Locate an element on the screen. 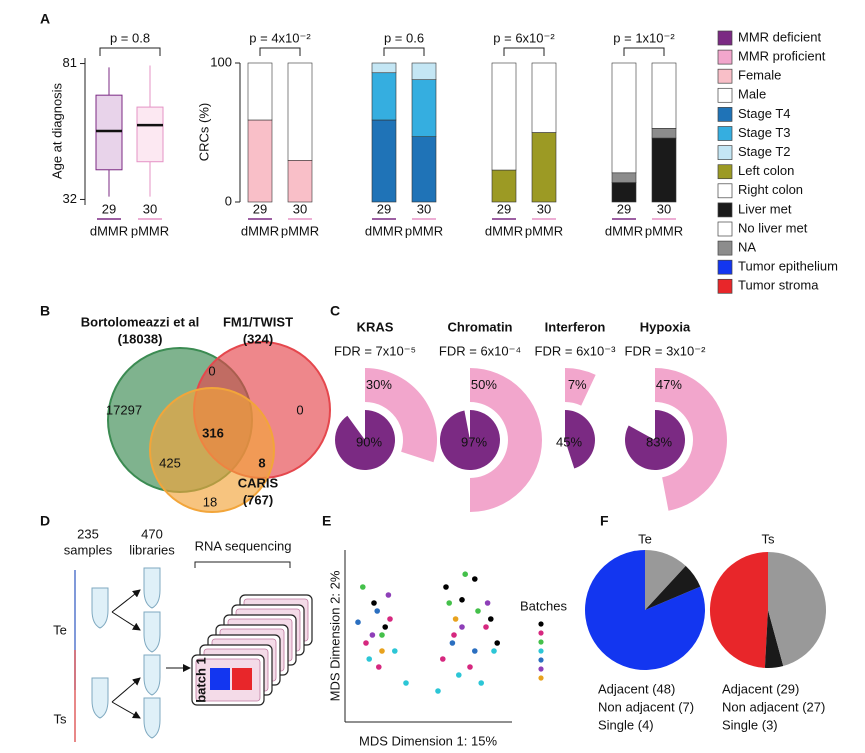 Image resolution: width=865 pixels, height=753 pixels. pie-title: Te is located at coordinates (645, 538).